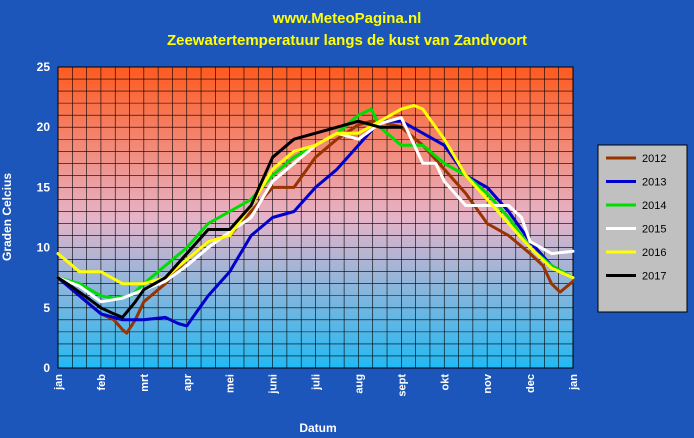 The width and height of the screenshot is (694, 438). What do you see at coordinates (46, 308) in the screenshot?
I see `y-tick-label: 5` at bounding box center [46, 308].